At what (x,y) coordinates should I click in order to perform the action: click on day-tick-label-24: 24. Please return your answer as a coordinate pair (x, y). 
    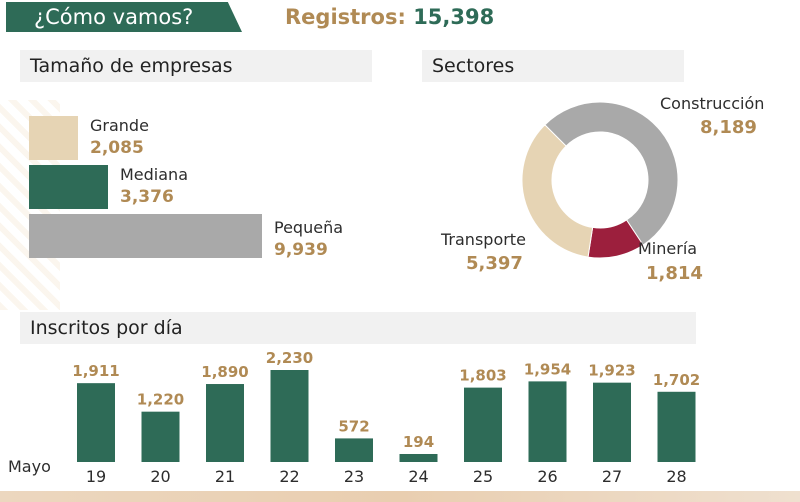
    Looking at the image, I should click on (418, 476).